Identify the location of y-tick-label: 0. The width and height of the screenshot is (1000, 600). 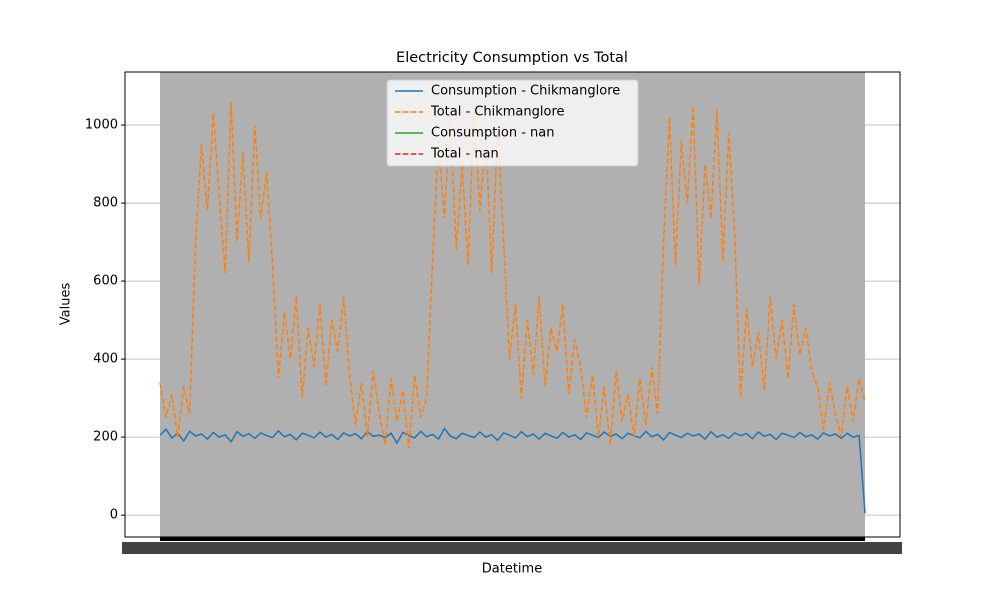
(114, 515).